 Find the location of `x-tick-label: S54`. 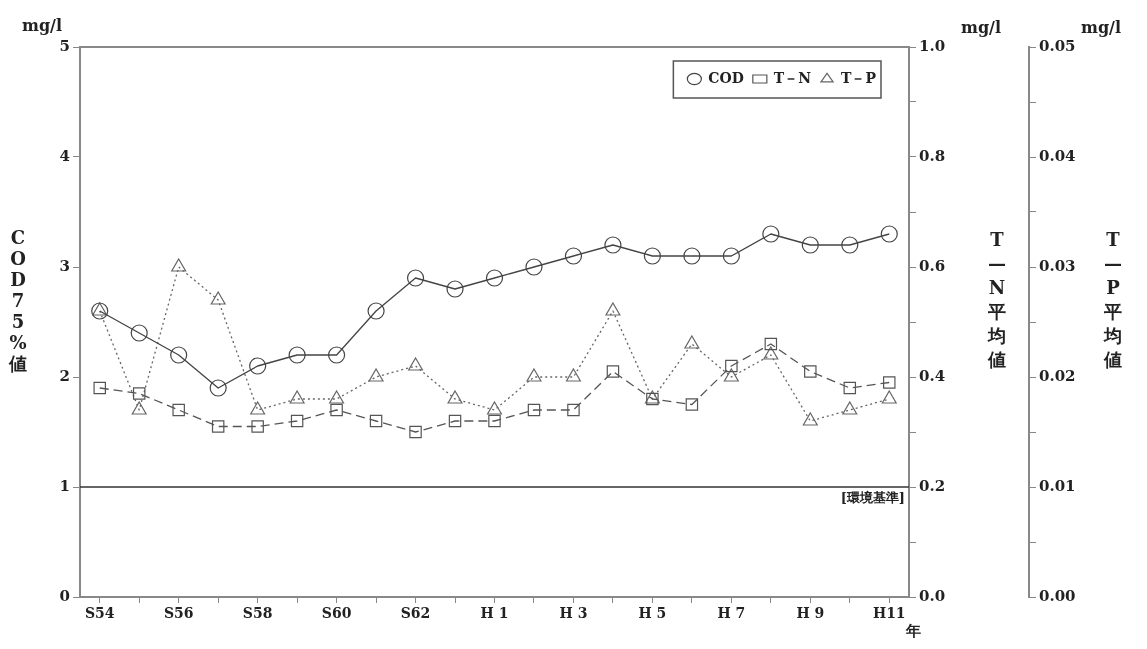

x-tick-label: S54 is located at coordinates (99, 613).